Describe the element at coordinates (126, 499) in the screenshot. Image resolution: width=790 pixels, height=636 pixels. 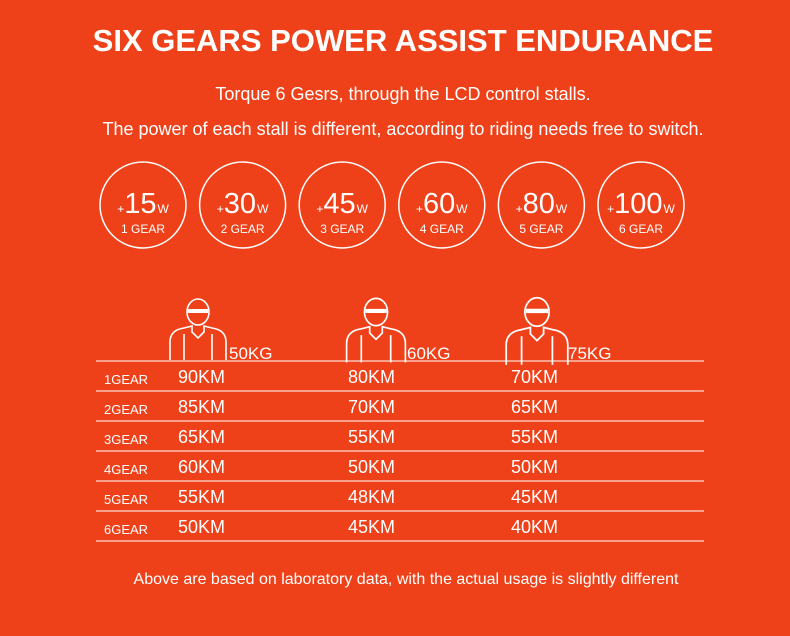
I see `row-label: 5GEAR` at that location.